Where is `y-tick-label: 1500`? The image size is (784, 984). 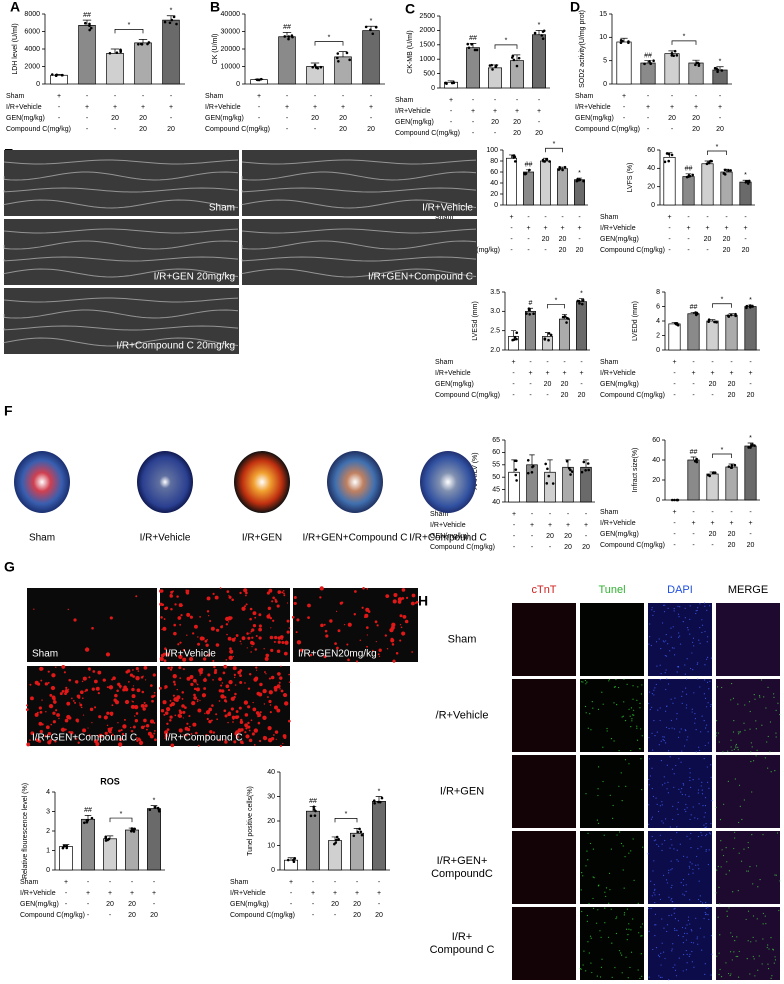
y-tick-label: 1500 is located at coordinates (427, 45).